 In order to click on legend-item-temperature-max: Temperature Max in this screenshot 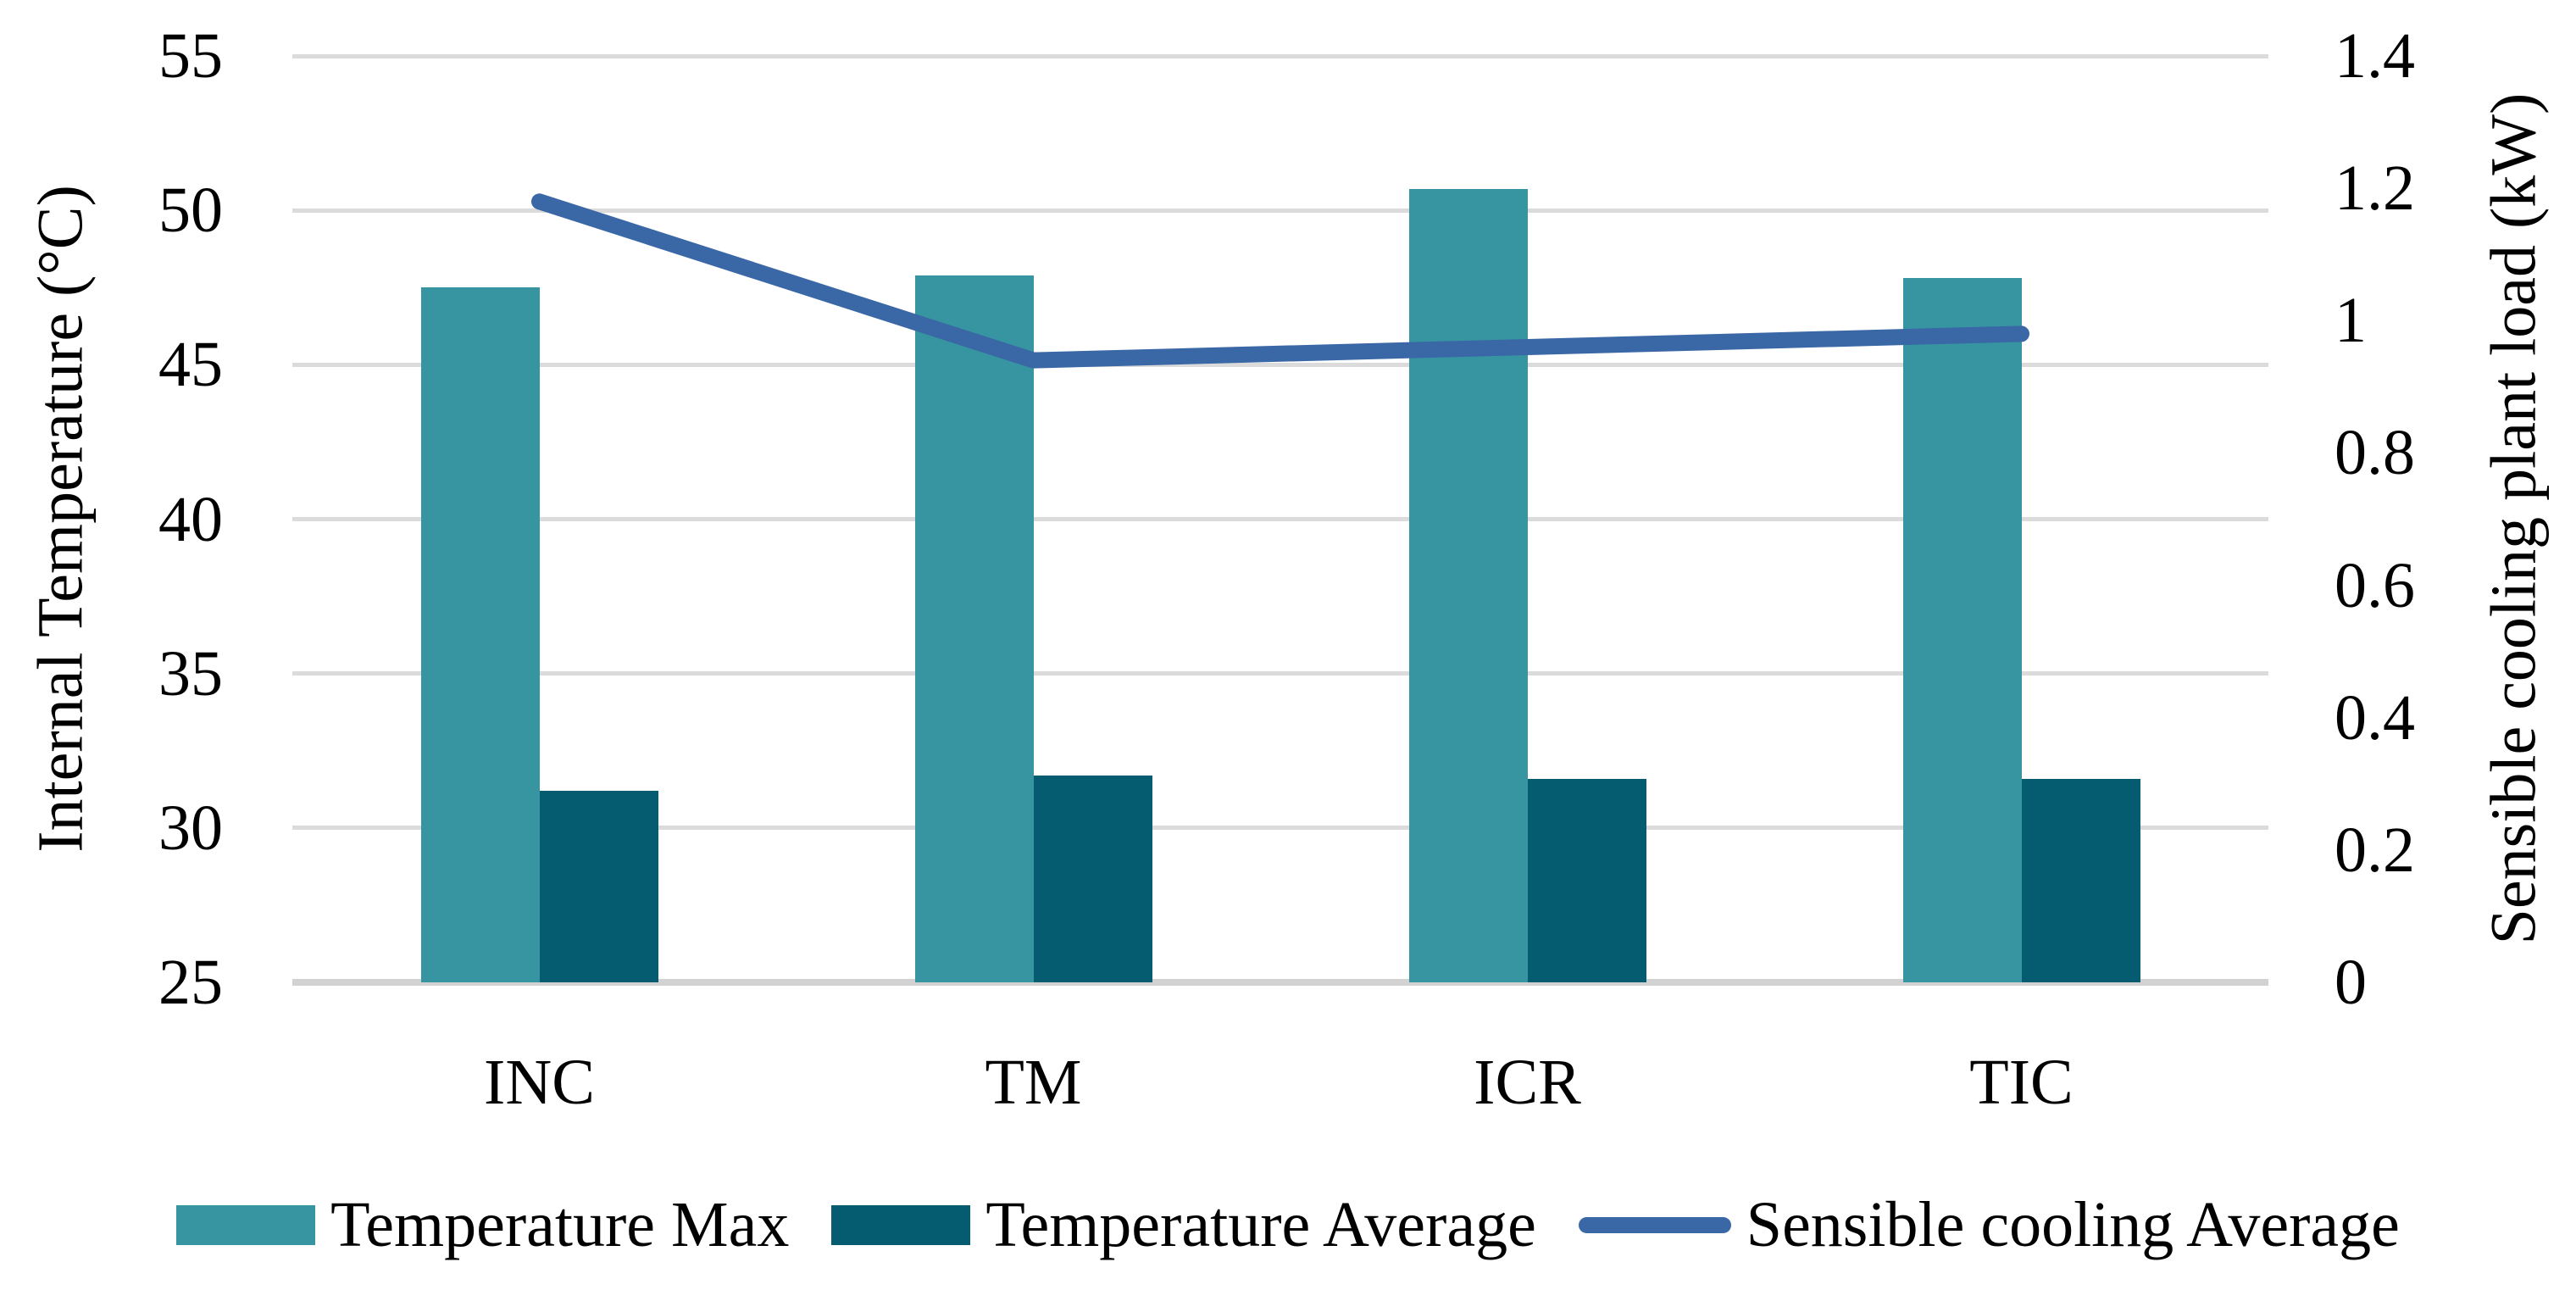, I will do `click(482, 1224)`.